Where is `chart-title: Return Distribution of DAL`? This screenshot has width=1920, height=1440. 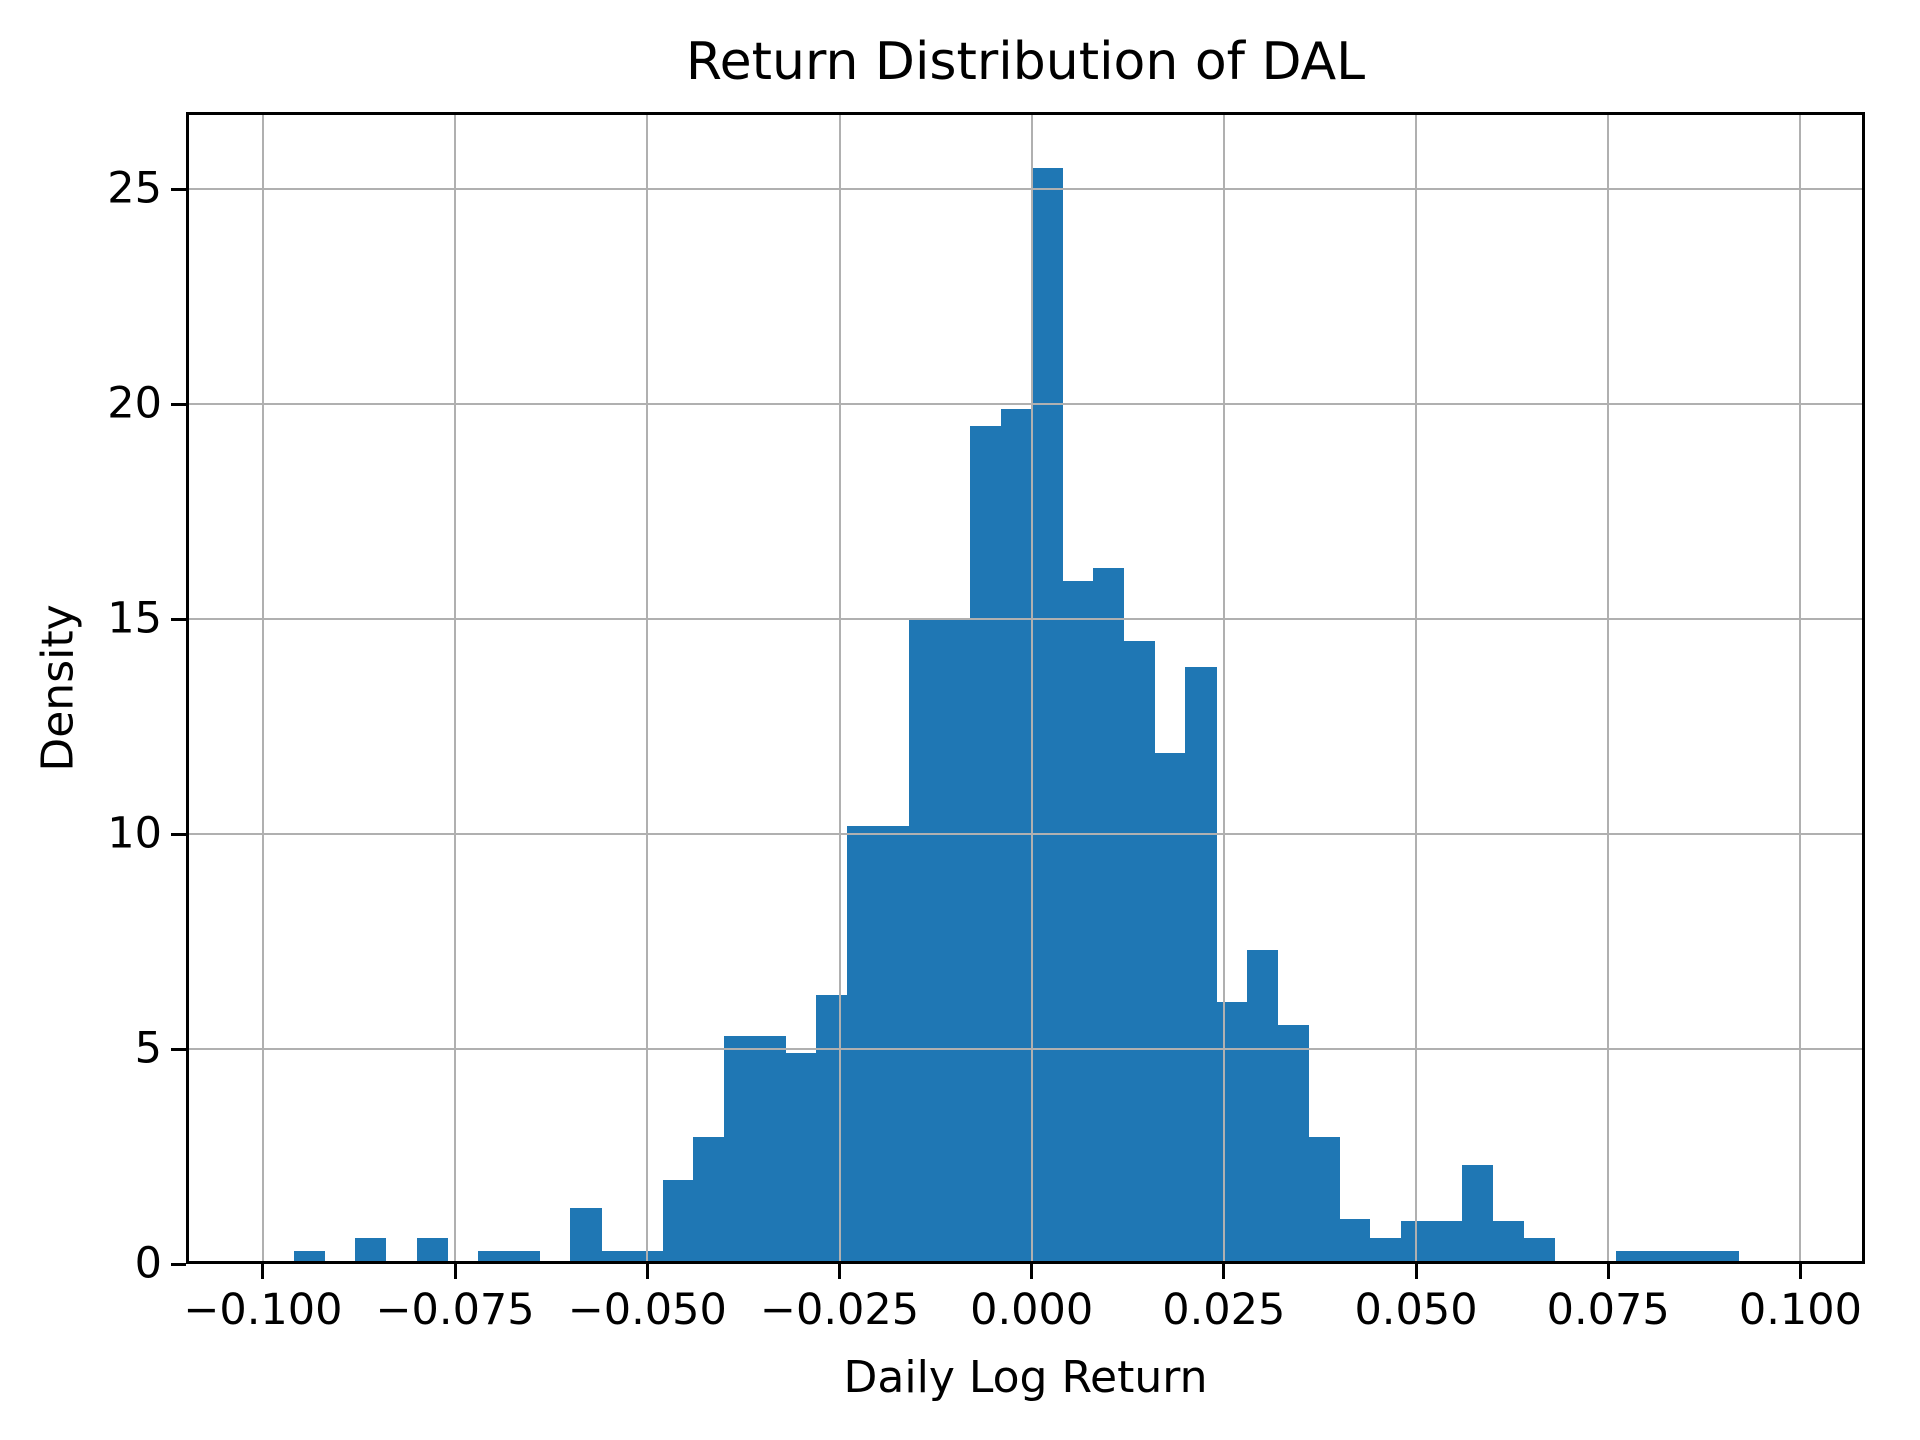 chart-title: Return Distribution of DAL is located at coordinates (1025, 62).